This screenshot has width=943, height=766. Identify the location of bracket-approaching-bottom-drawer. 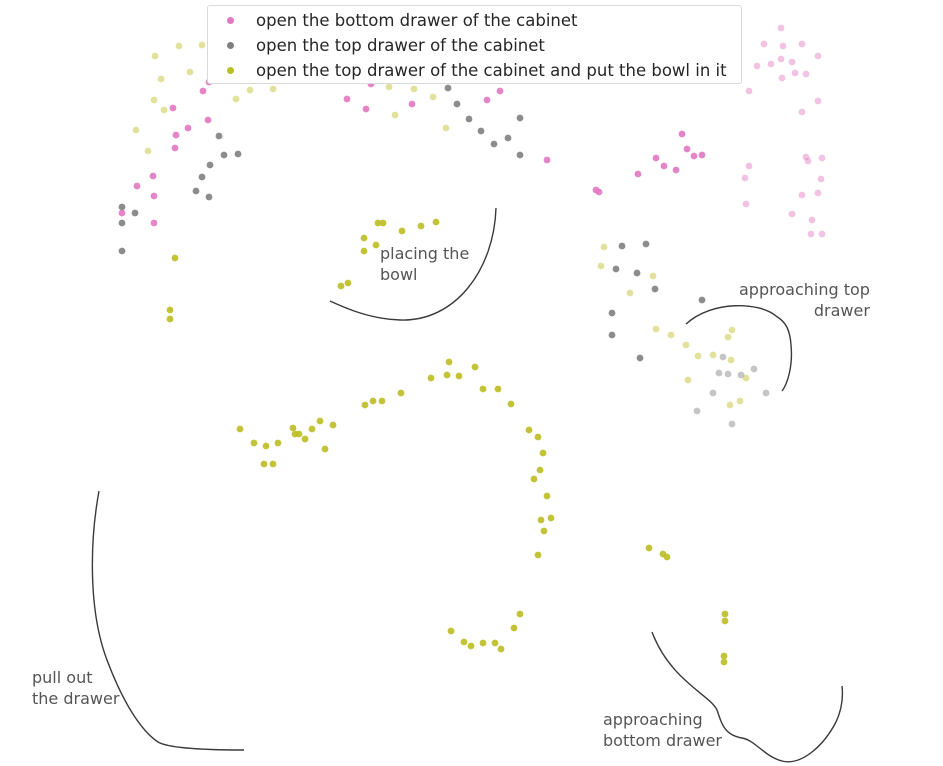
(747, 697).